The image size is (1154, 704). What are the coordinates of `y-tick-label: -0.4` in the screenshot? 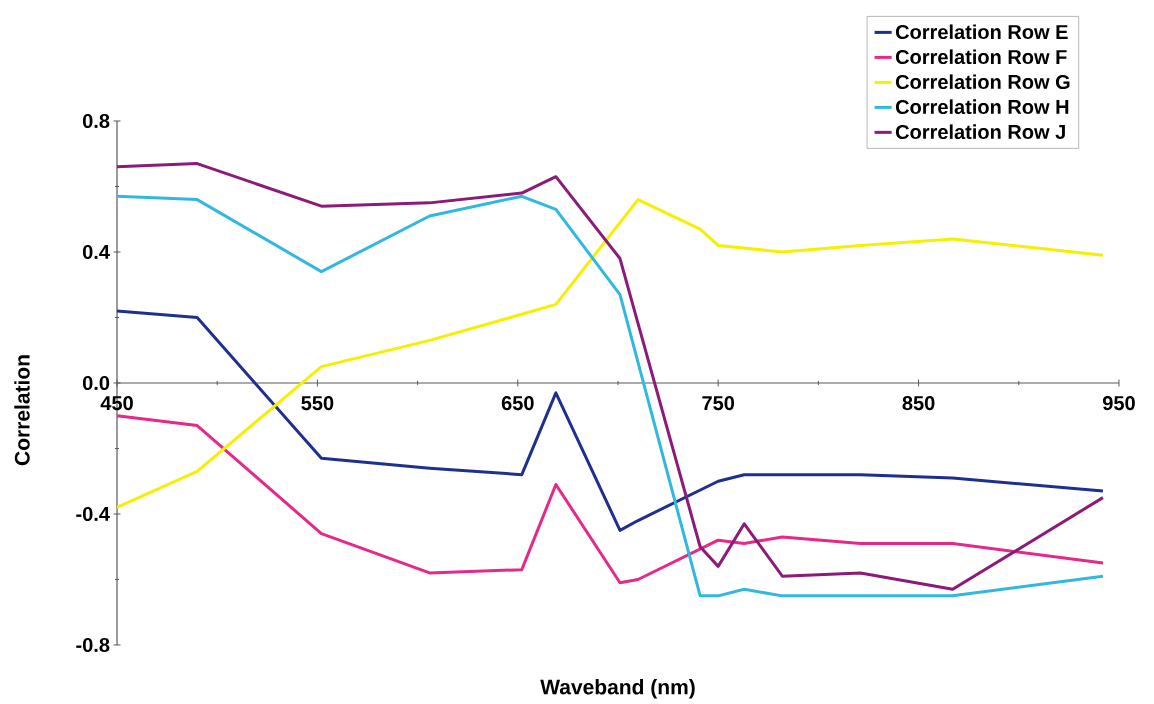 It's located at (93, 514).